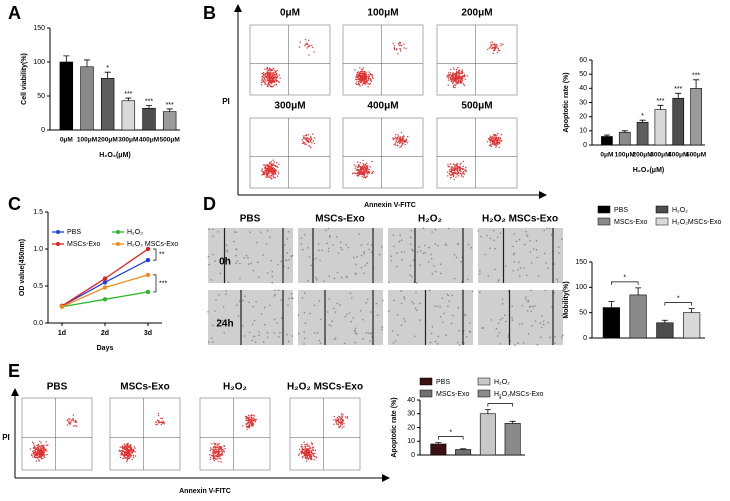 The image size is (730, 501). I want to click on flow-plot, so click(383, 60).